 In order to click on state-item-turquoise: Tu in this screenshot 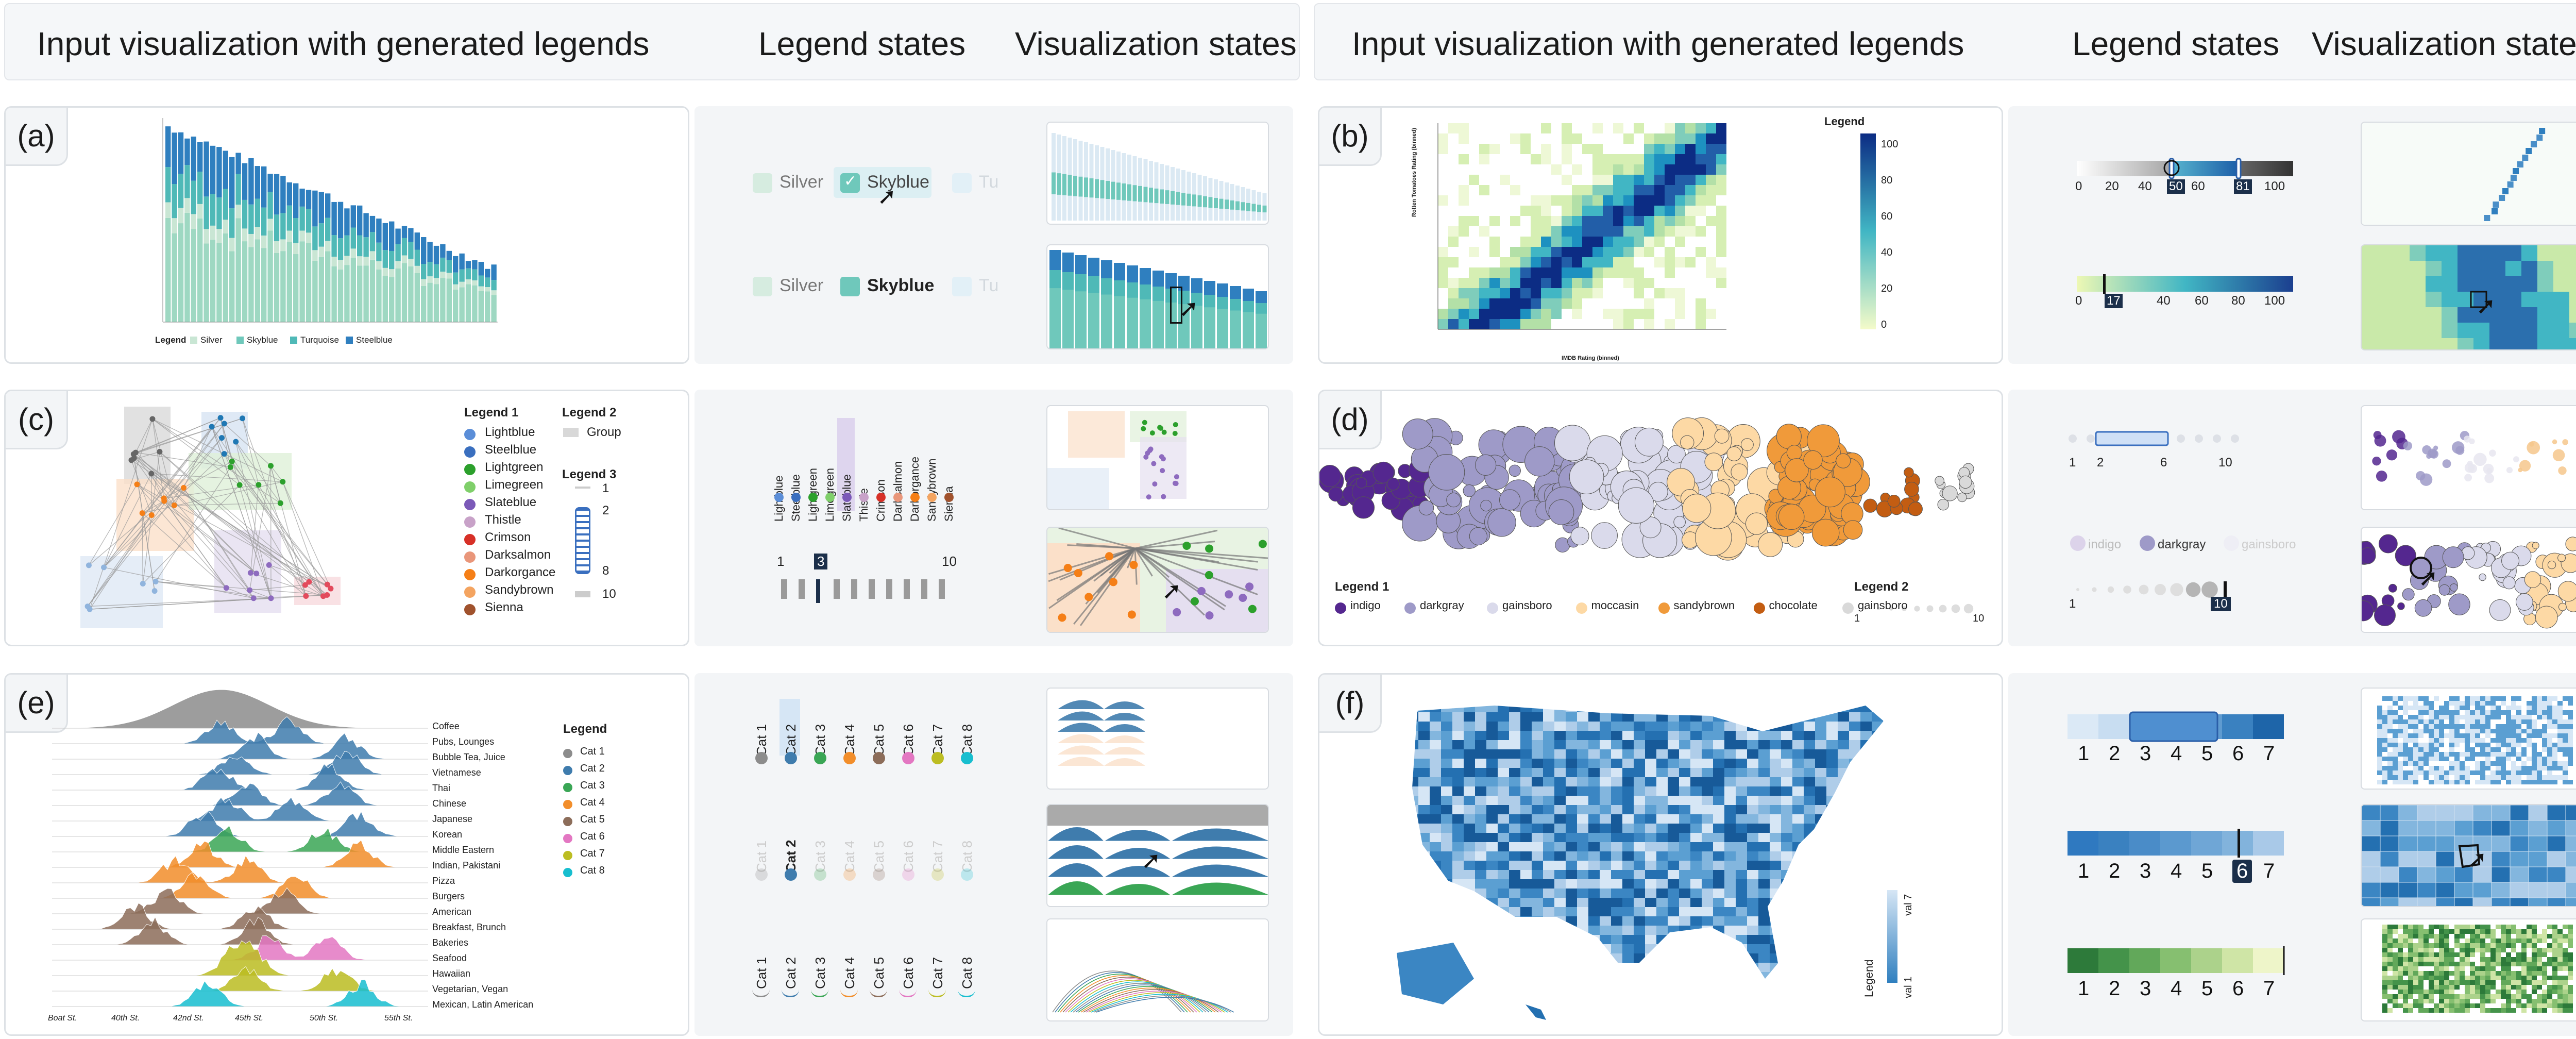, I will do `click(989, 182)`.